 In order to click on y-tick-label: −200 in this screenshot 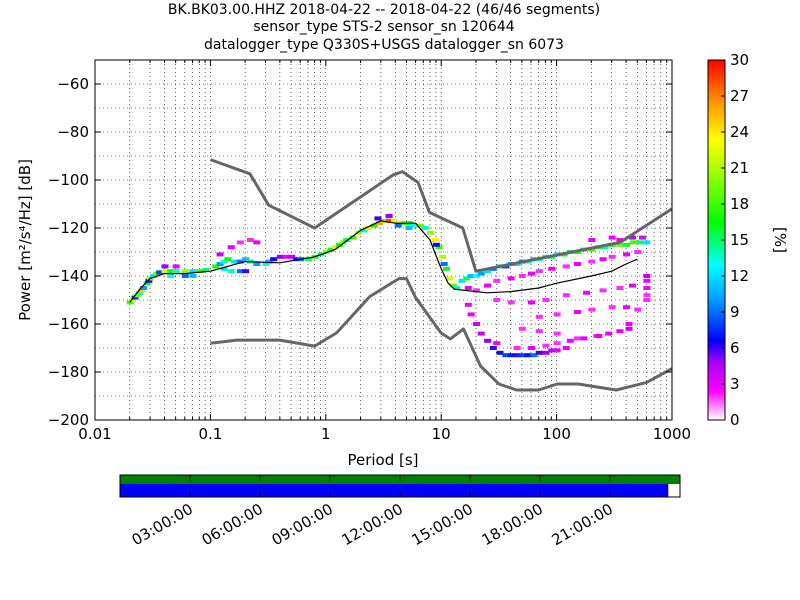, I will do `click(68, 420)`.